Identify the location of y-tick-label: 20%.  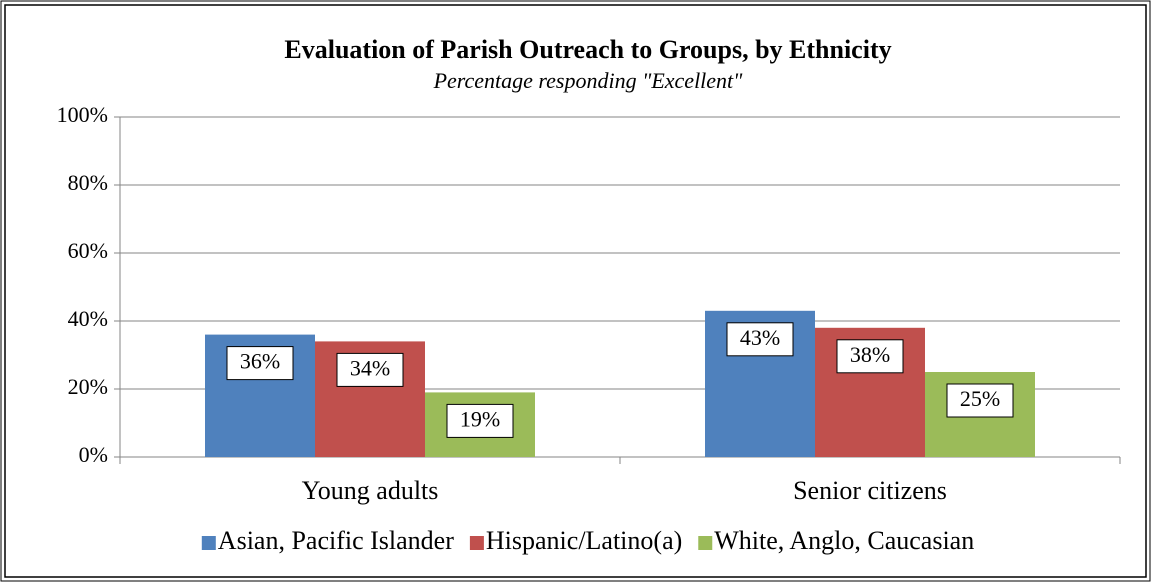
(88, 386).